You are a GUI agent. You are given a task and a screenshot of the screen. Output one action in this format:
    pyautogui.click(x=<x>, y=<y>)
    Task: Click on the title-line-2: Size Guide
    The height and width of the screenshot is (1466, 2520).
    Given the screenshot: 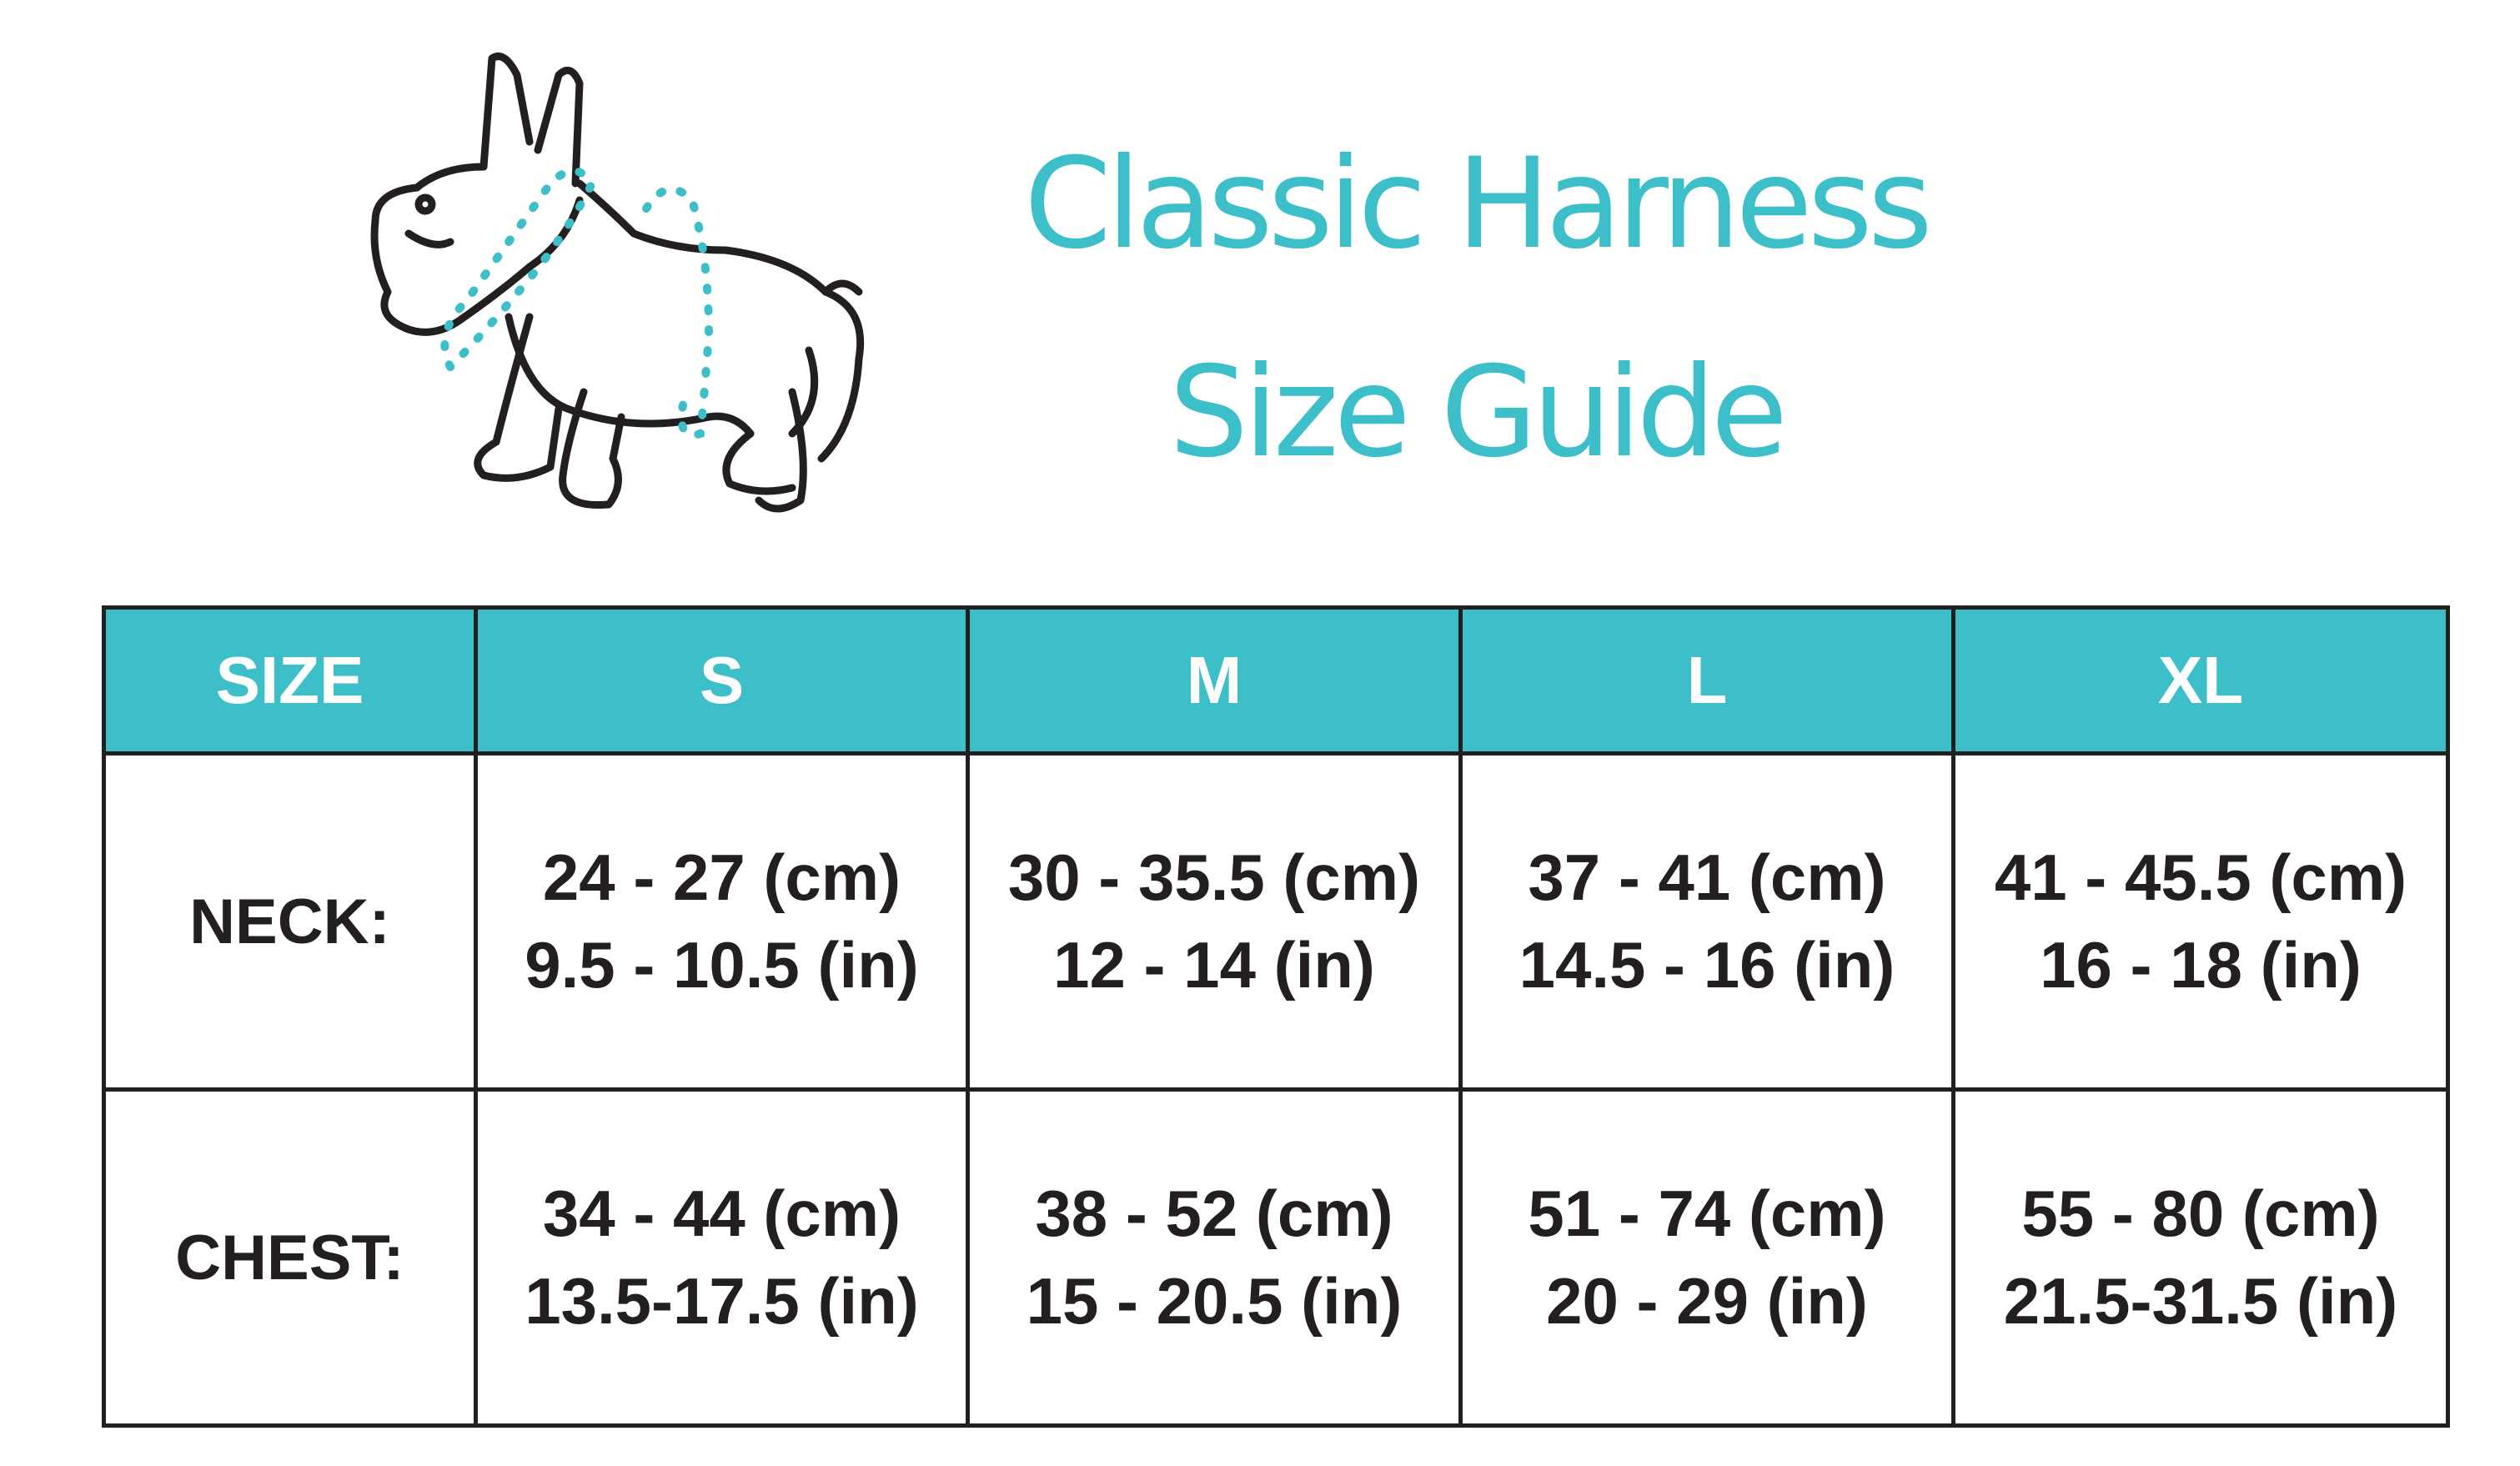 What is the action you would take?
    pyautogui.click(x=1478, y=412)
    